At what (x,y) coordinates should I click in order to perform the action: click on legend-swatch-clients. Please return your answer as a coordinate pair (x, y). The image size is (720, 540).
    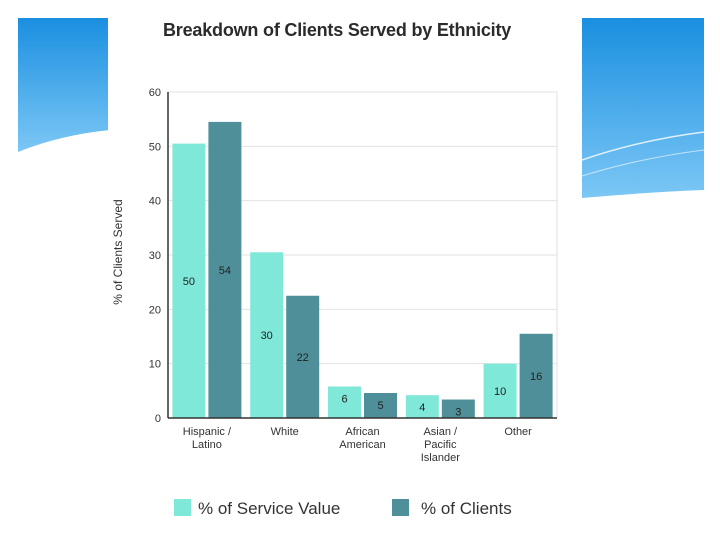
    Looking at the image, I should click on (400, 507).